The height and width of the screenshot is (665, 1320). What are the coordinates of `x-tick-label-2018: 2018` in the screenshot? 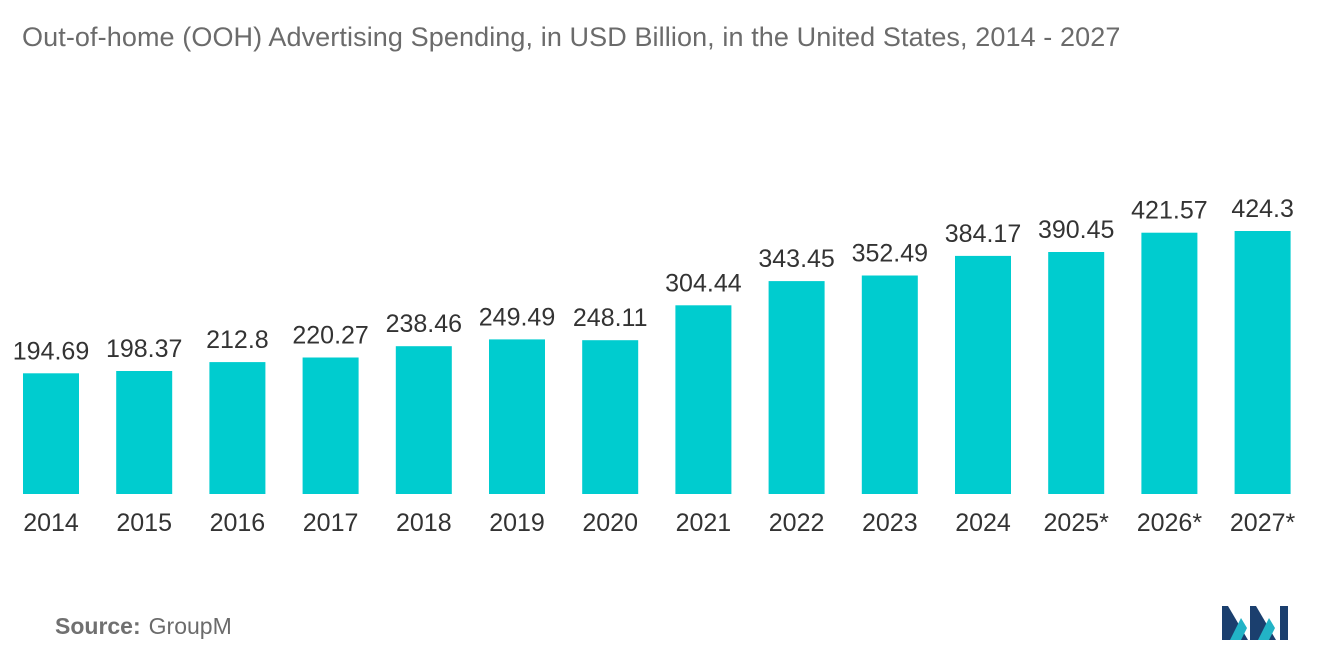 It's located at (424, 523).